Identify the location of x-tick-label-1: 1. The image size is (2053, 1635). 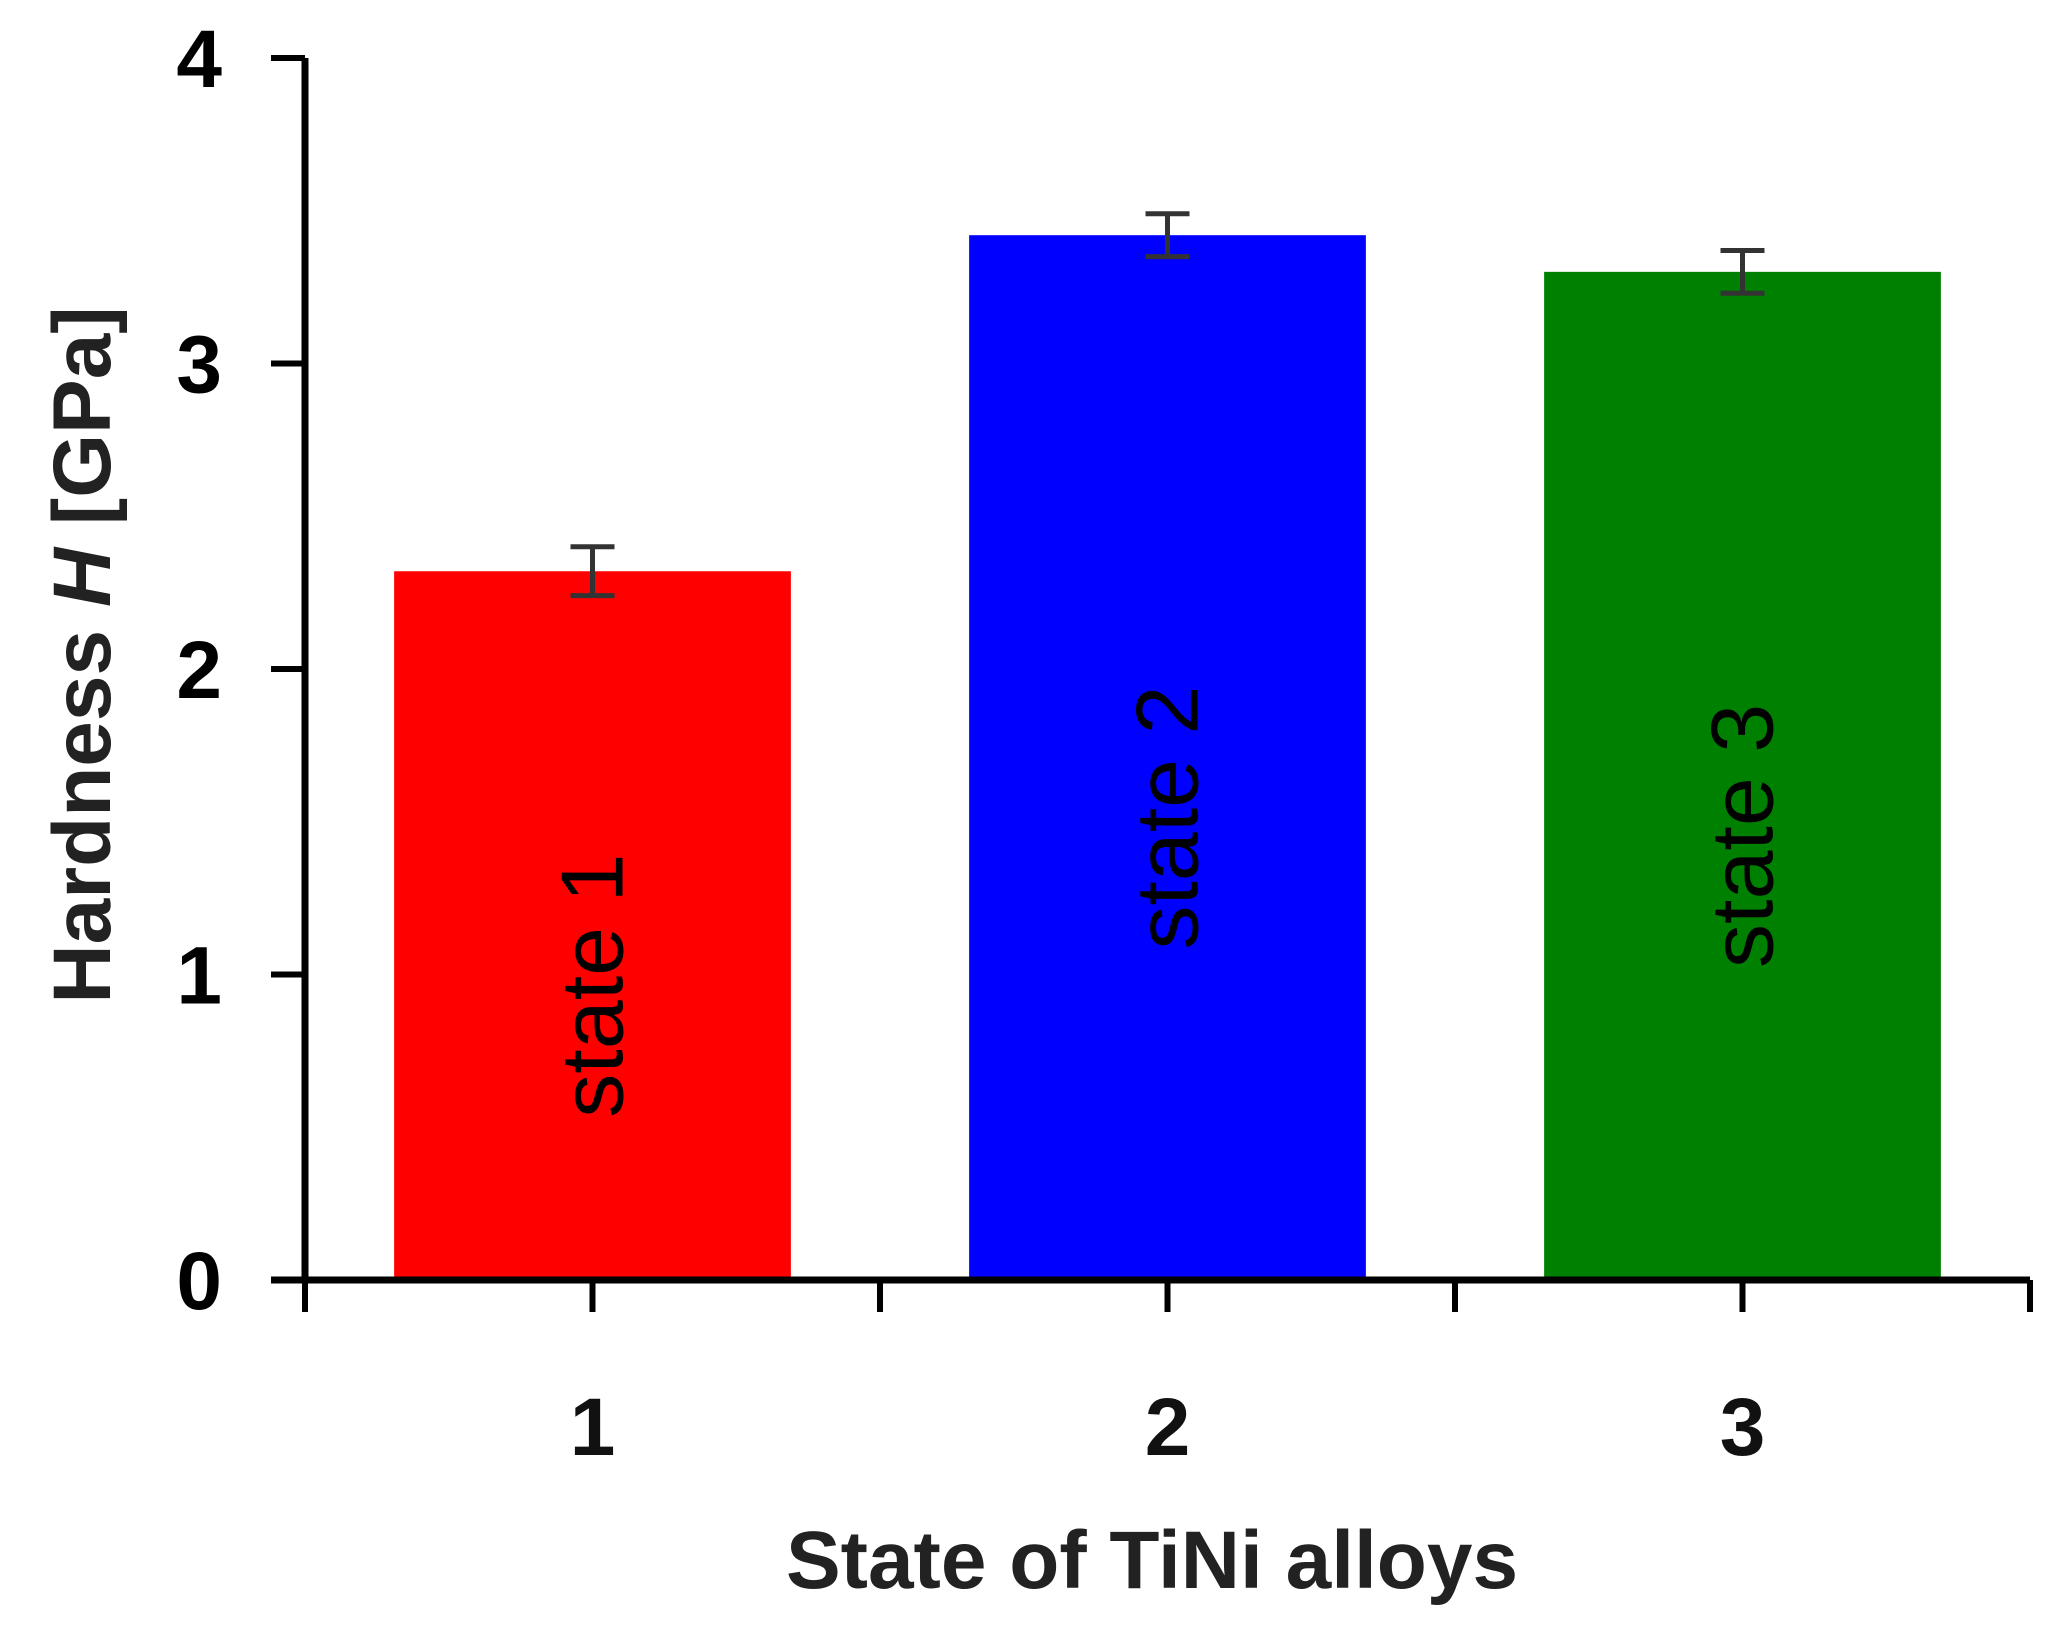
(593, 1427).